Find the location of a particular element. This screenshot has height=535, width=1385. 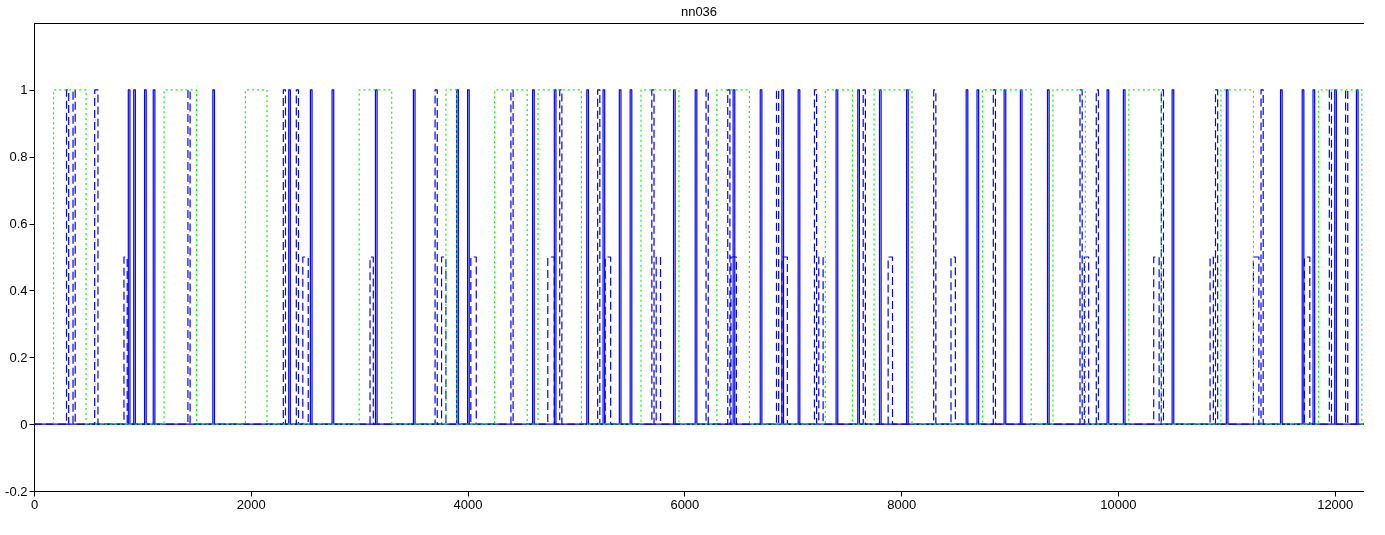

x-tick-label: 6000 is located at coordinates (685, 504).